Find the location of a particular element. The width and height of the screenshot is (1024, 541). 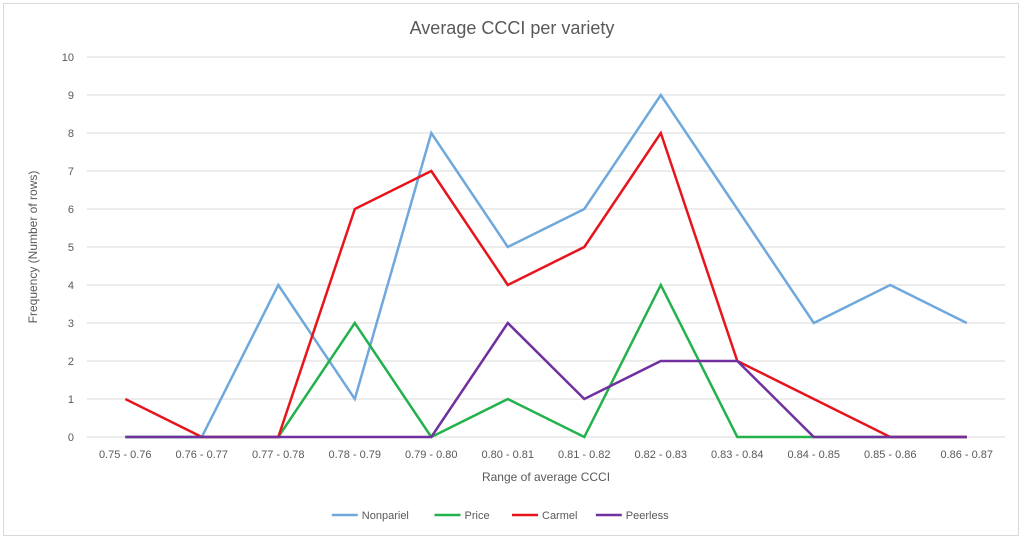

x-tick-label: 0.84 - 0.85 is located at coordinates (813, 455).